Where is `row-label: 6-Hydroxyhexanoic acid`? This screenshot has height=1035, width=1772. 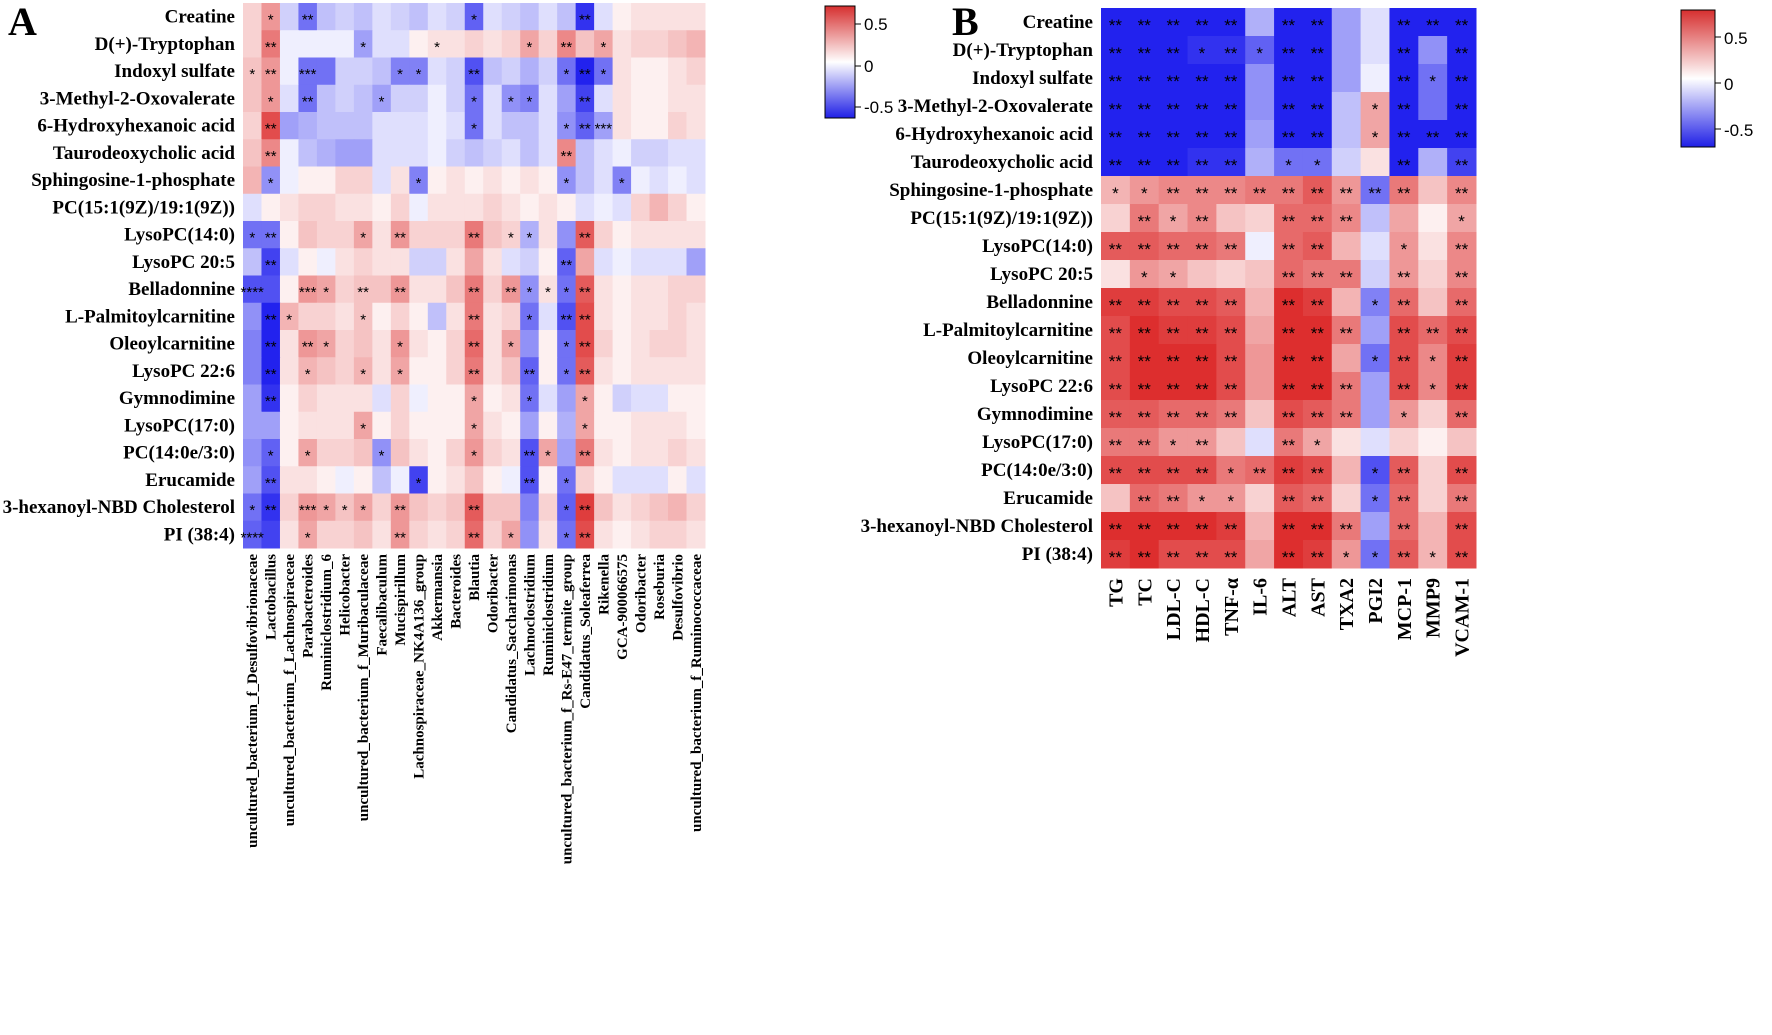 row-label: 6-Hydroxyhexanoic acid is located at coordinates (994, 134).